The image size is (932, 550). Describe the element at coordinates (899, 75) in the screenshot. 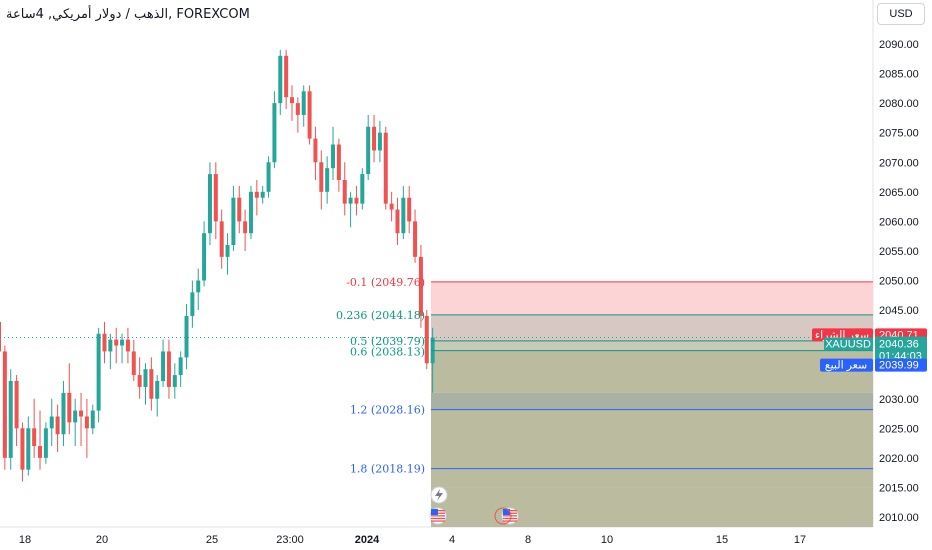

I see `y-tick-label: 2085.00` at that location.